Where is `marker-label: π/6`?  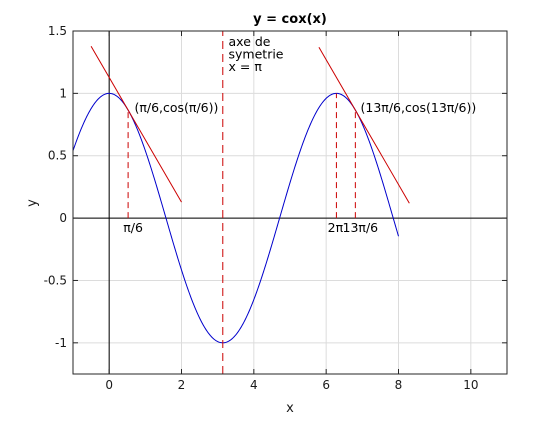
marker-label: π/6 is located at coordinates (133, 227).